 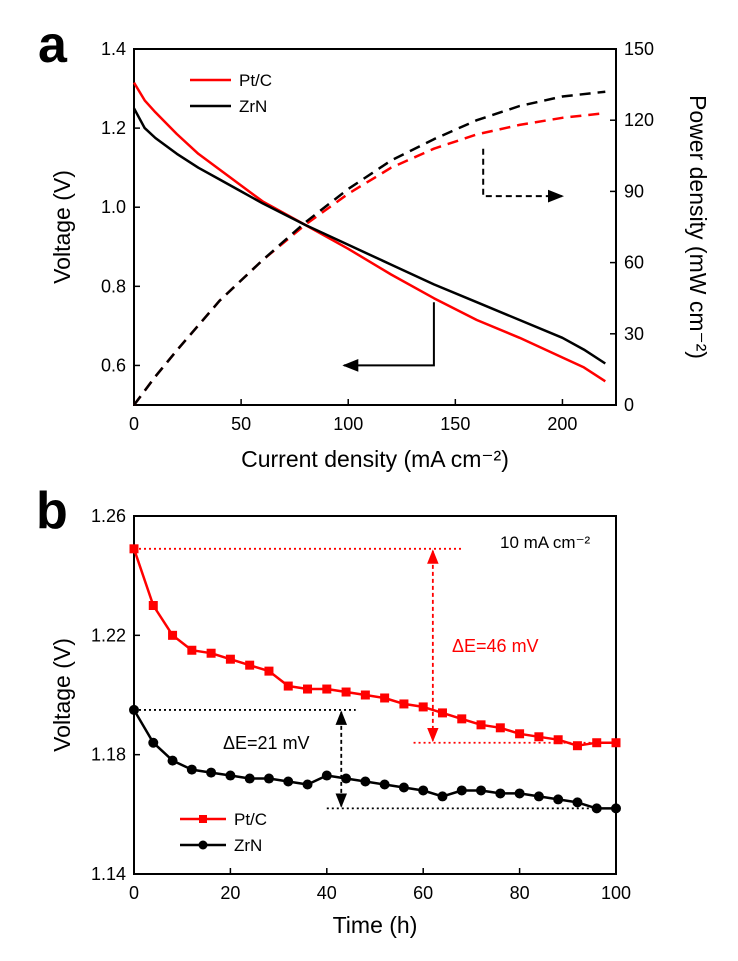 What do you see at coordinates (255, 80) in the screenshot?
I see `legend-label-ptc-a: Pt/C` at bounding box center [255, 80].